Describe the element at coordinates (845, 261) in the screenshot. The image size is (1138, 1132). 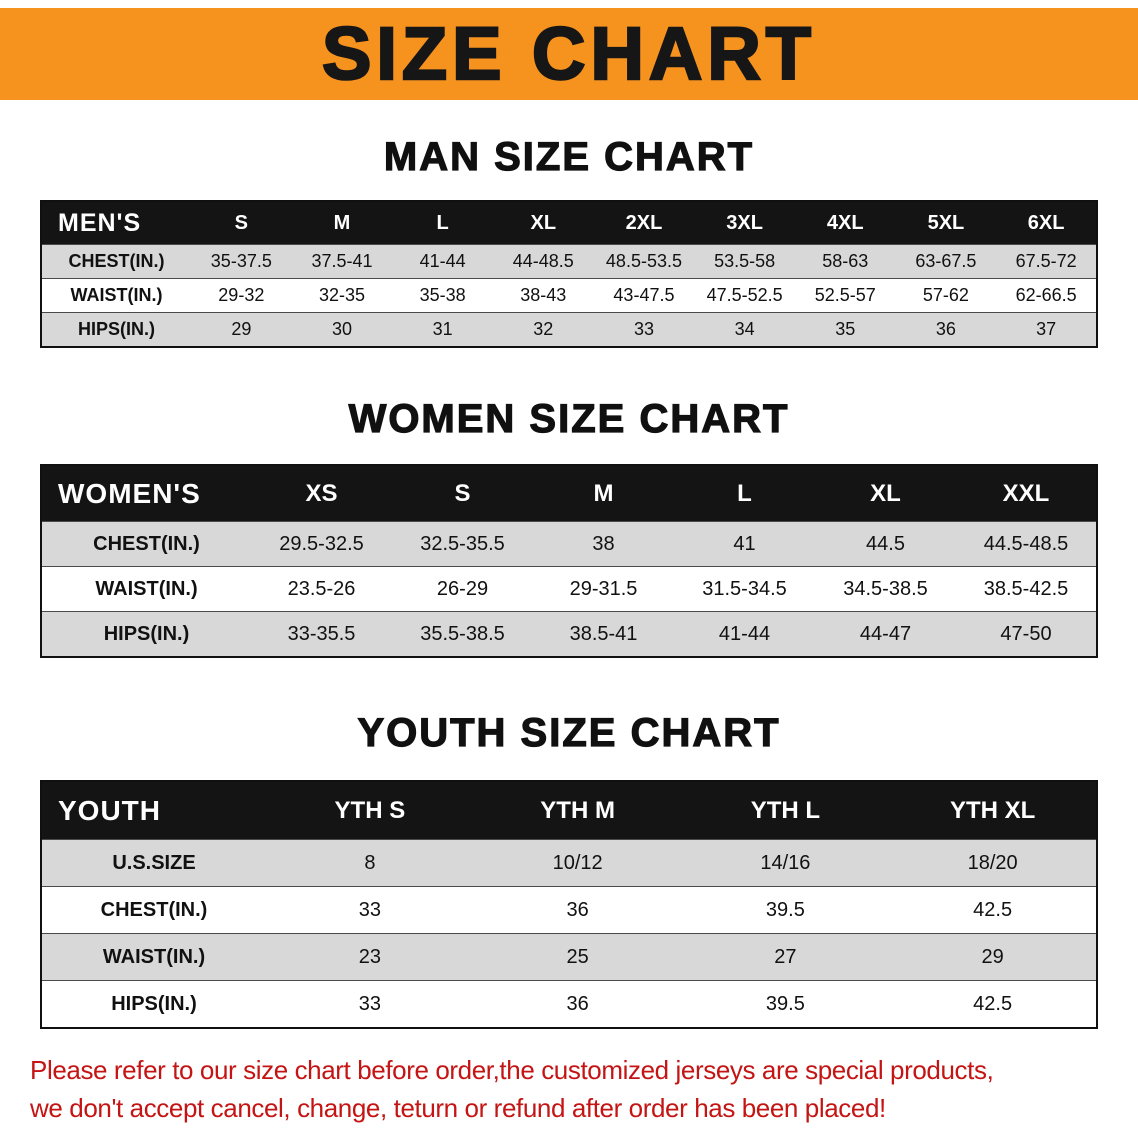
I see `size-value-cell: 58-63` at that location.